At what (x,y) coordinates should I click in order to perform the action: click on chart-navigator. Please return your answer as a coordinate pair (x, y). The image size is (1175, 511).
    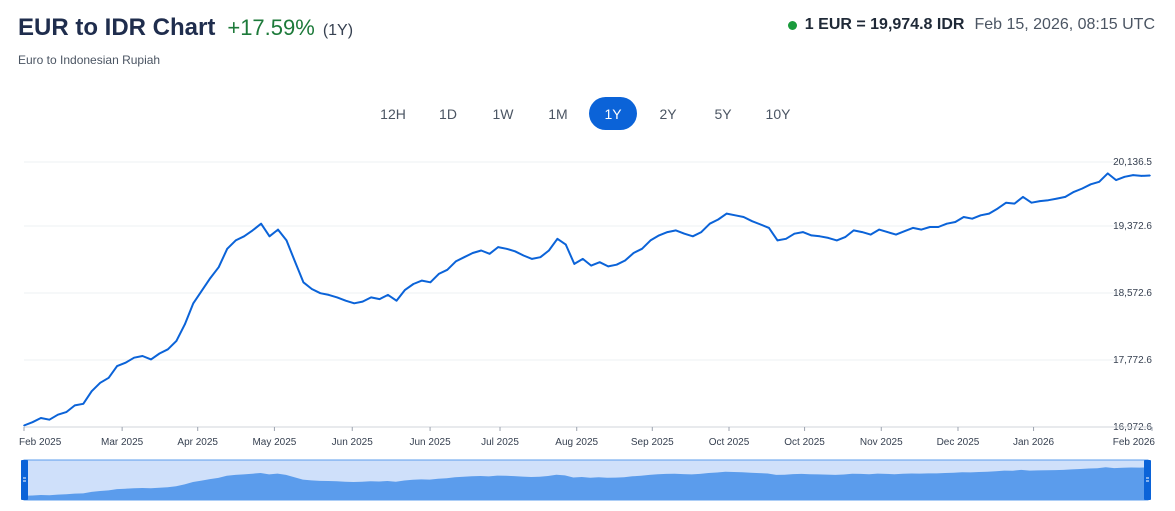
    Looking at the image, I should click on (587, 480).